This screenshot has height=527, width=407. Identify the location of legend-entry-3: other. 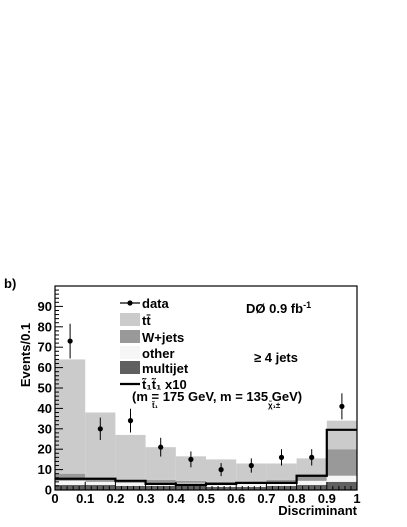
(147, 353).